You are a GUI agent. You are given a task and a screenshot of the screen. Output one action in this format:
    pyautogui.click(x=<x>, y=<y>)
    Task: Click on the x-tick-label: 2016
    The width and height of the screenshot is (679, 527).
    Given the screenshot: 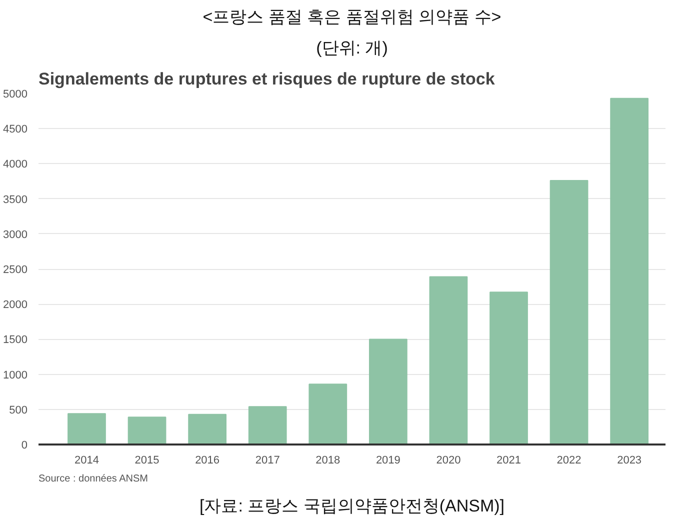 What is the action you would take?
    pyautogui.click(x=207, y=460)
    